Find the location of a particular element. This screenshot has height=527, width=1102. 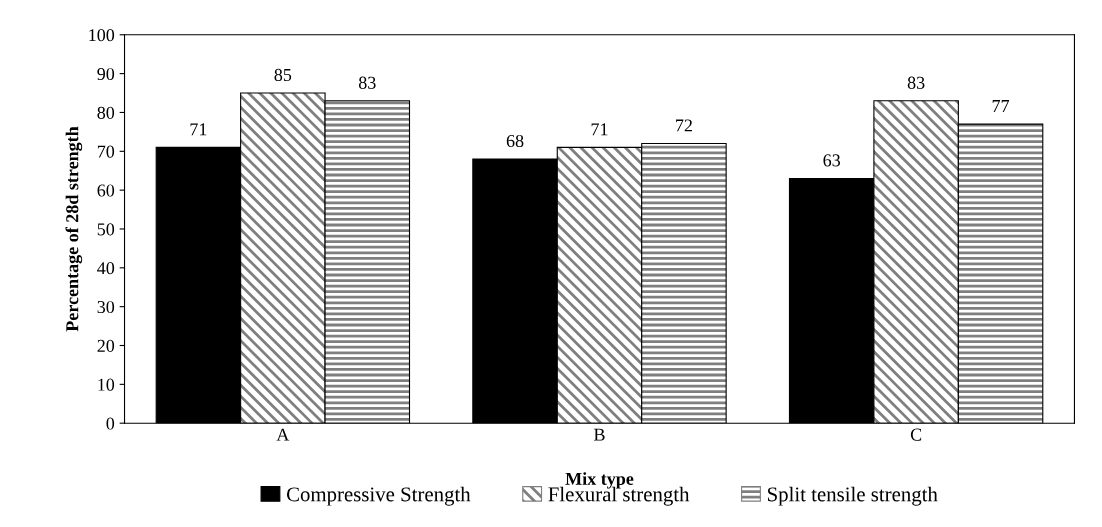

y-axis-title: Percentage of 28d strength is located at coordinates (74, 229).